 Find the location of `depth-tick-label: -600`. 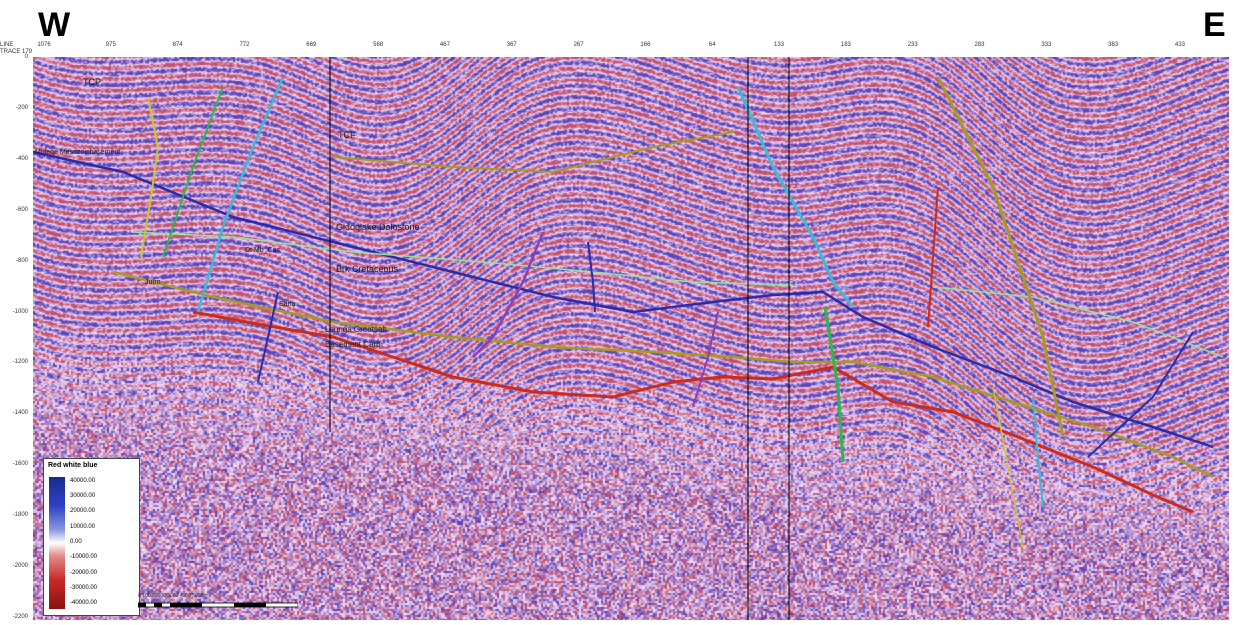

depth-tick-label: -600 is located at coordinates (21, 209).